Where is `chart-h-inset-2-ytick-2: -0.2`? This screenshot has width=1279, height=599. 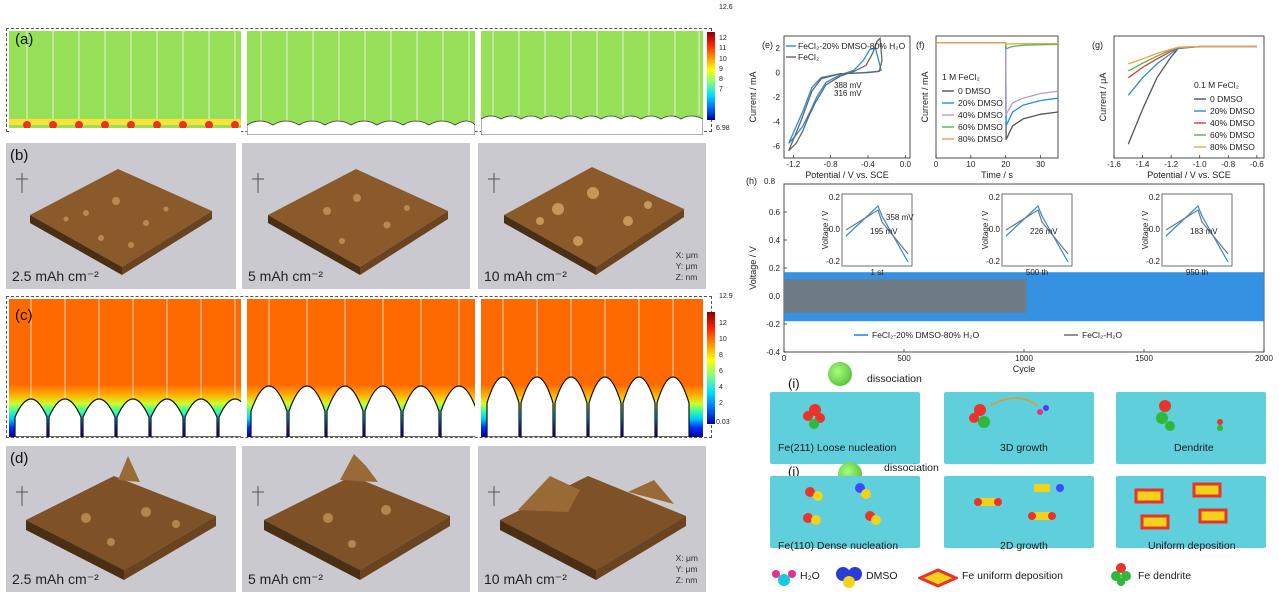
chart-h-inset-2-ytick-2: -0.2 is located at coordinates (1153, 261).